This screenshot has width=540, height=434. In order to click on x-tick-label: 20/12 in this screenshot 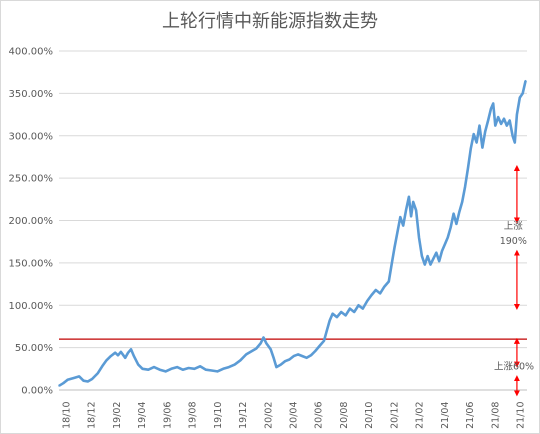, I will do `click(394, 415)`.